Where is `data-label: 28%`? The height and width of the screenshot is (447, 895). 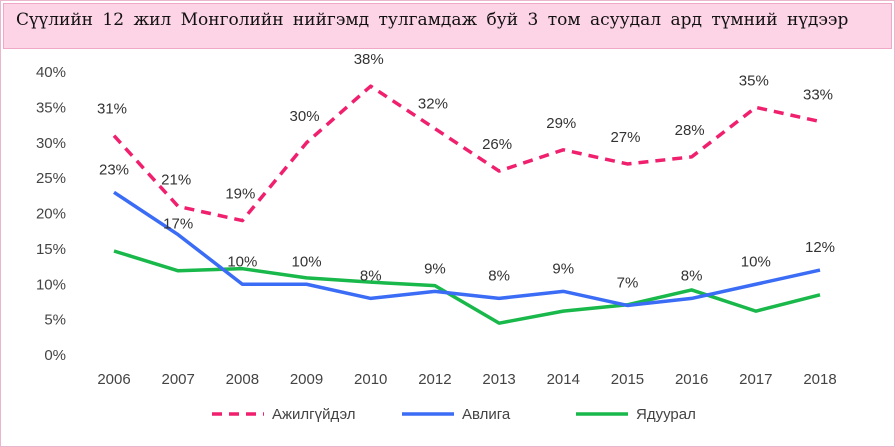
data-label: 28% is located at coordinates (690, 130).